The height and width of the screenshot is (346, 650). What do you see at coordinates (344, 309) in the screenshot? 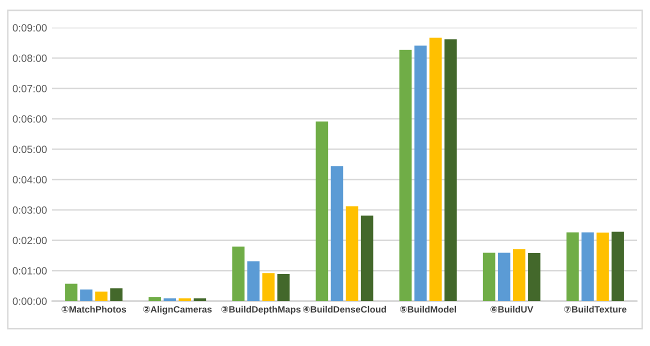
I see `x-tick-label: ④BuildDenseCloud` at bounding box center [344, 309].